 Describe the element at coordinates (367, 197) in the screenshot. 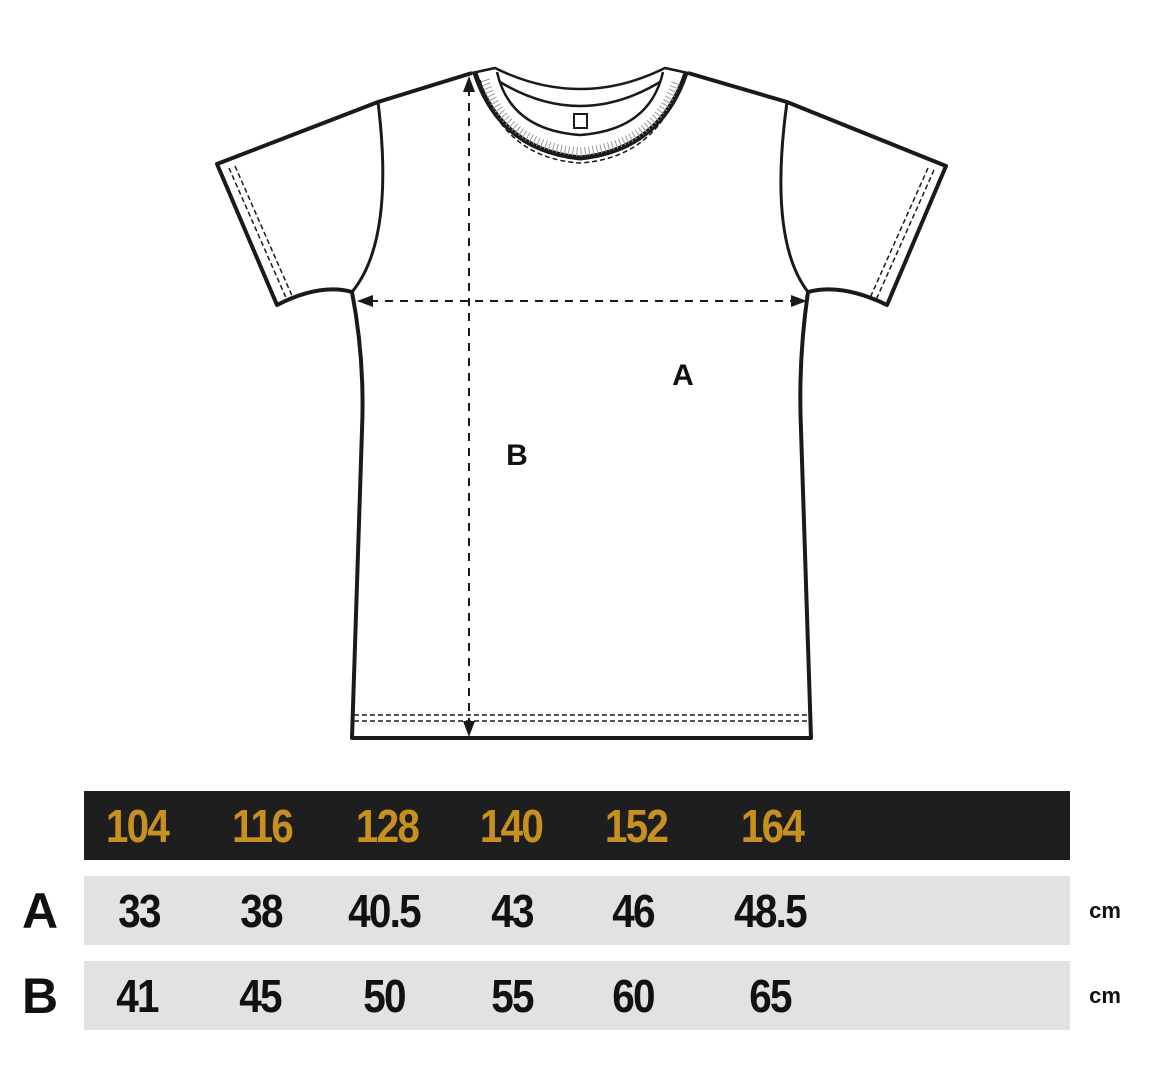

I see `left-armhole-seam` at that location.